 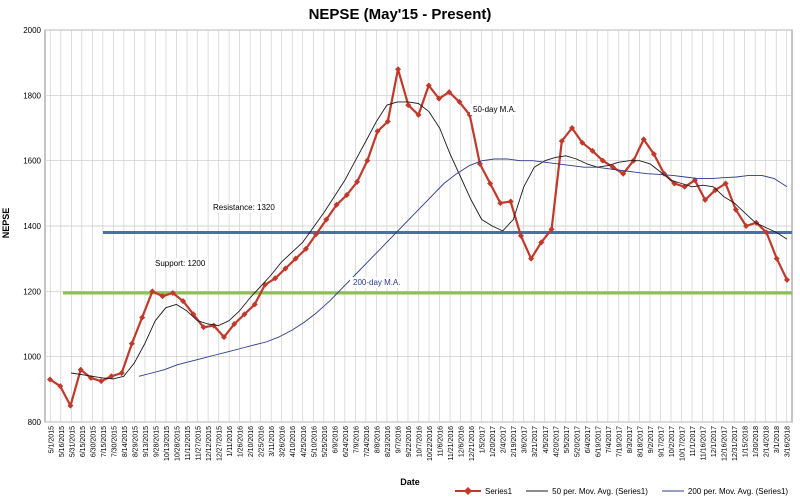 What do you see at coordinates (104, 441) in the screenshot?
I see `x-tick-label: 7/15/2015` at bounding box center [104, 441].